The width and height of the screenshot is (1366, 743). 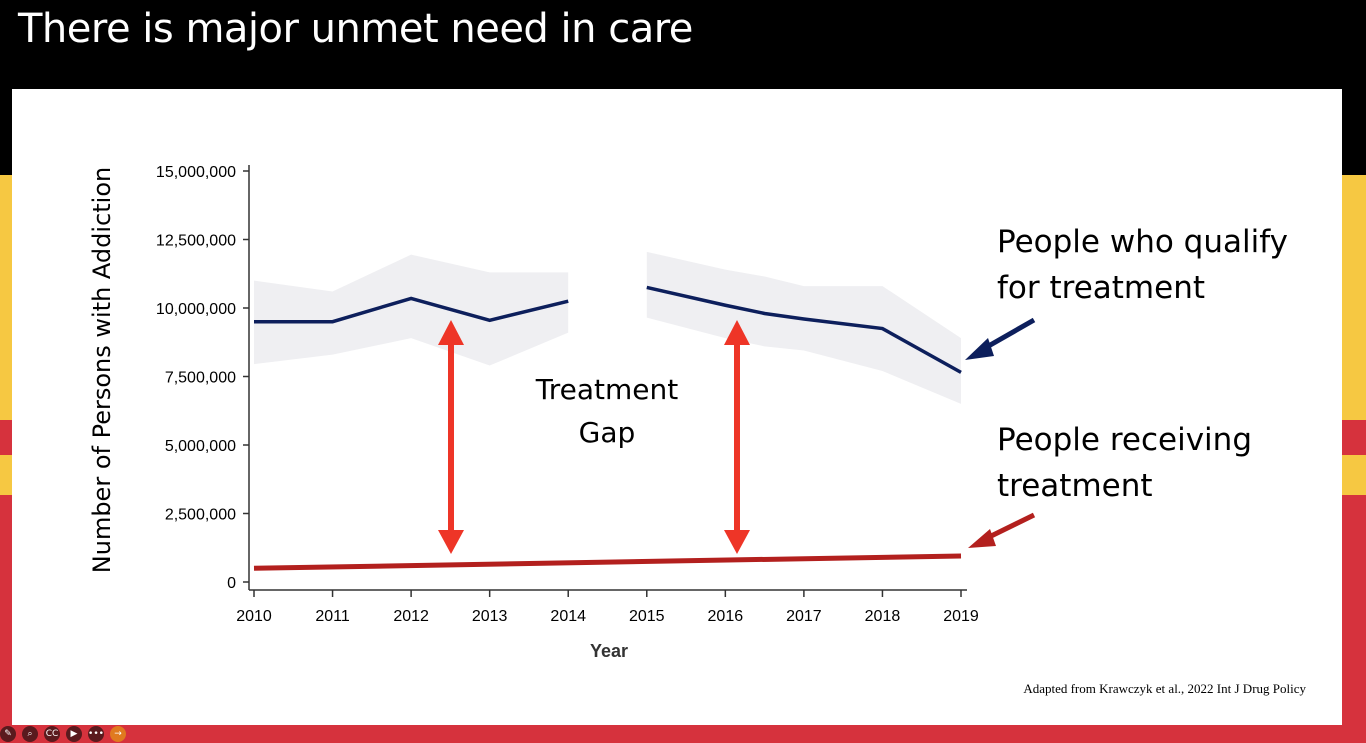 What do you see at coordinates (196, 309) in the screenshot?
I see `y-tick-label: 10,000,000` at bounding box center [196, 309].